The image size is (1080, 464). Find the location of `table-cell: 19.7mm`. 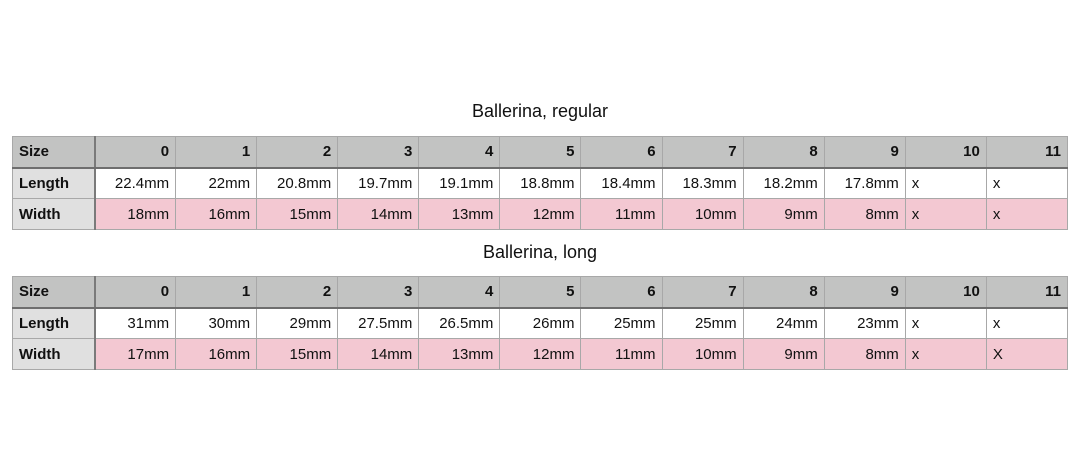

table-cell: 19.7mm is located at coordinates (378, 183).